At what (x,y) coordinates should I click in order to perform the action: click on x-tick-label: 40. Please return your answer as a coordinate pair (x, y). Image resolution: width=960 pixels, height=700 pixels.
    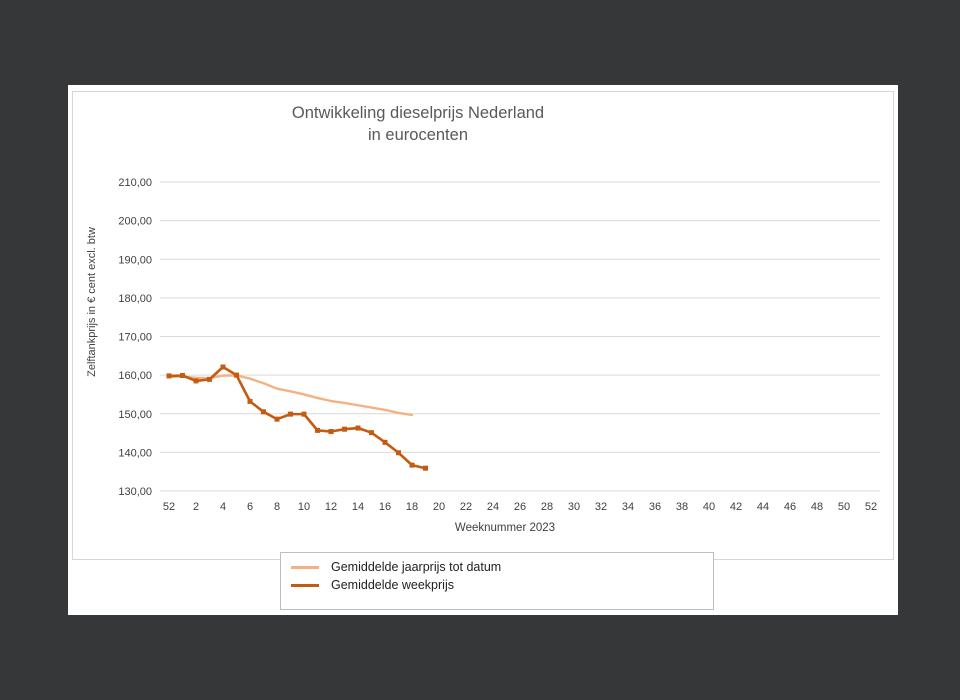
    Looking at the image, I should click on (709, 507).